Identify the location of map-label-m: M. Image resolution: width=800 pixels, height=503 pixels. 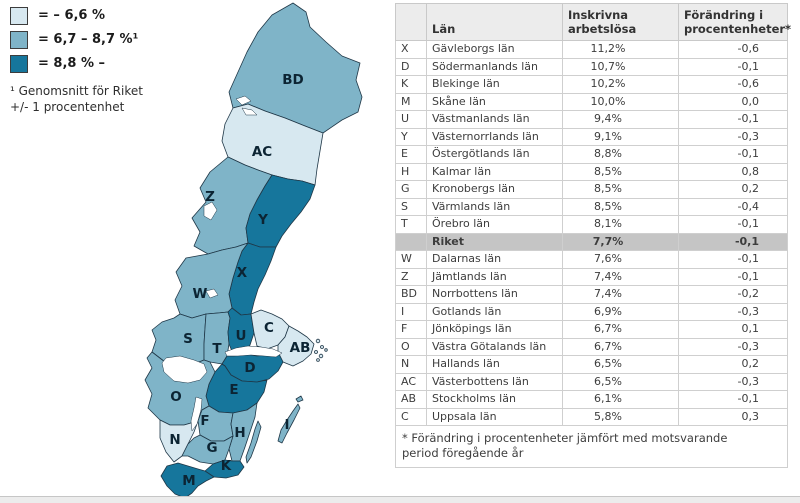
(188, 481).